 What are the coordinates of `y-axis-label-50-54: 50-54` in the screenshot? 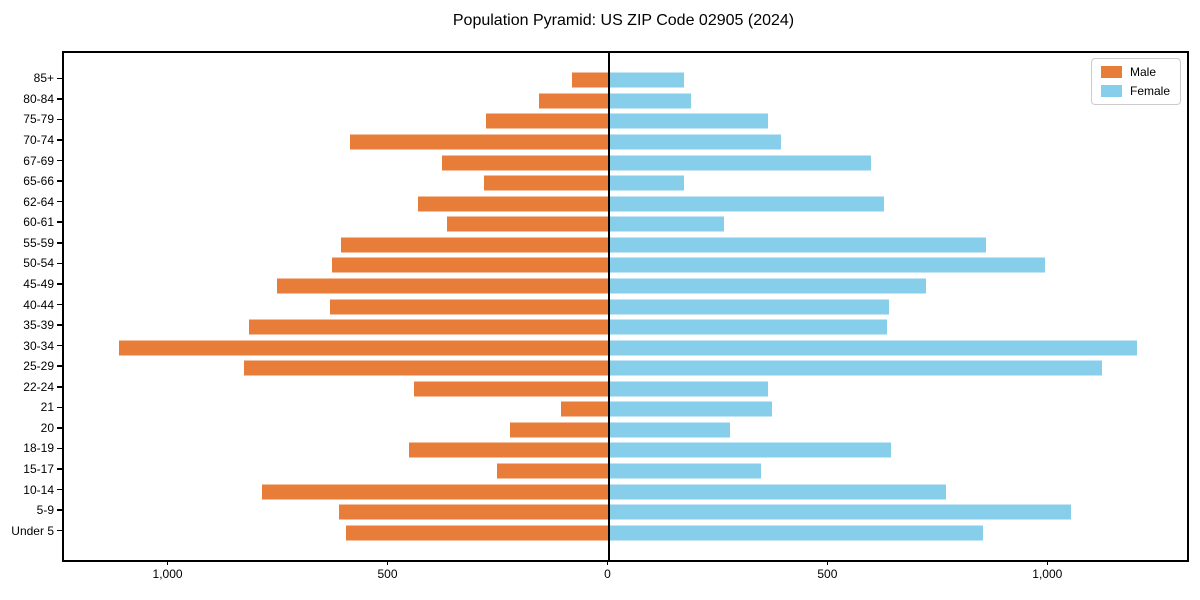 It's located at (38, 263).